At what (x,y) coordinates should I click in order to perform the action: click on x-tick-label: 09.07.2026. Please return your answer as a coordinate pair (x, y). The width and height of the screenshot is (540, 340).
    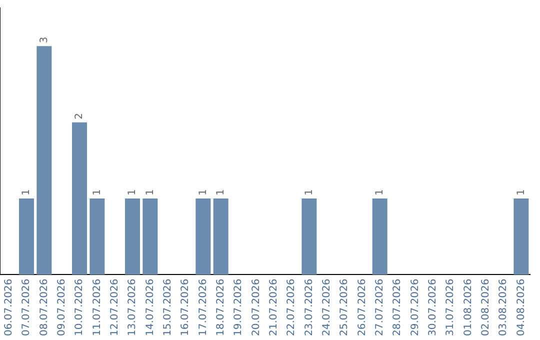
    Looking at the image, I should click on (62, 307).